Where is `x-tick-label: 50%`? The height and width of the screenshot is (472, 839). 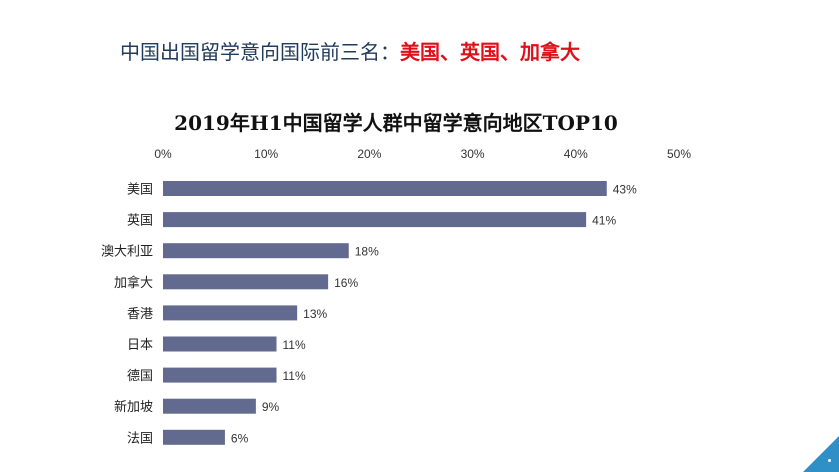 x-tick-label: 50% is located at coordinates (679, 154).